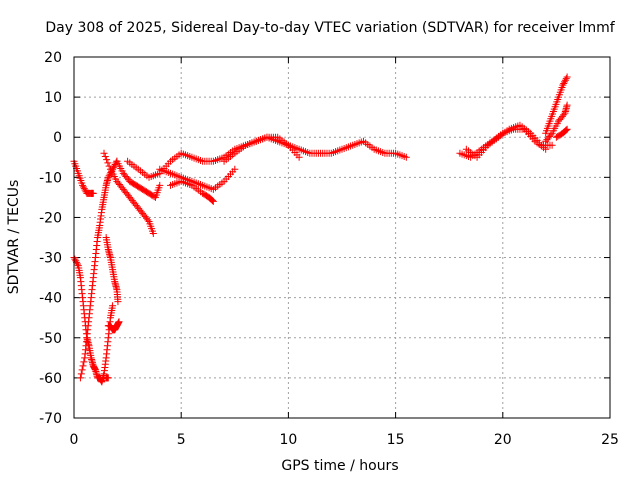 This screenshot has width=640, height=480. What do you see at coordinates (50, 178) in the screenshot?
I see `y-tick-label: -10` at bounding box center [50, 178].